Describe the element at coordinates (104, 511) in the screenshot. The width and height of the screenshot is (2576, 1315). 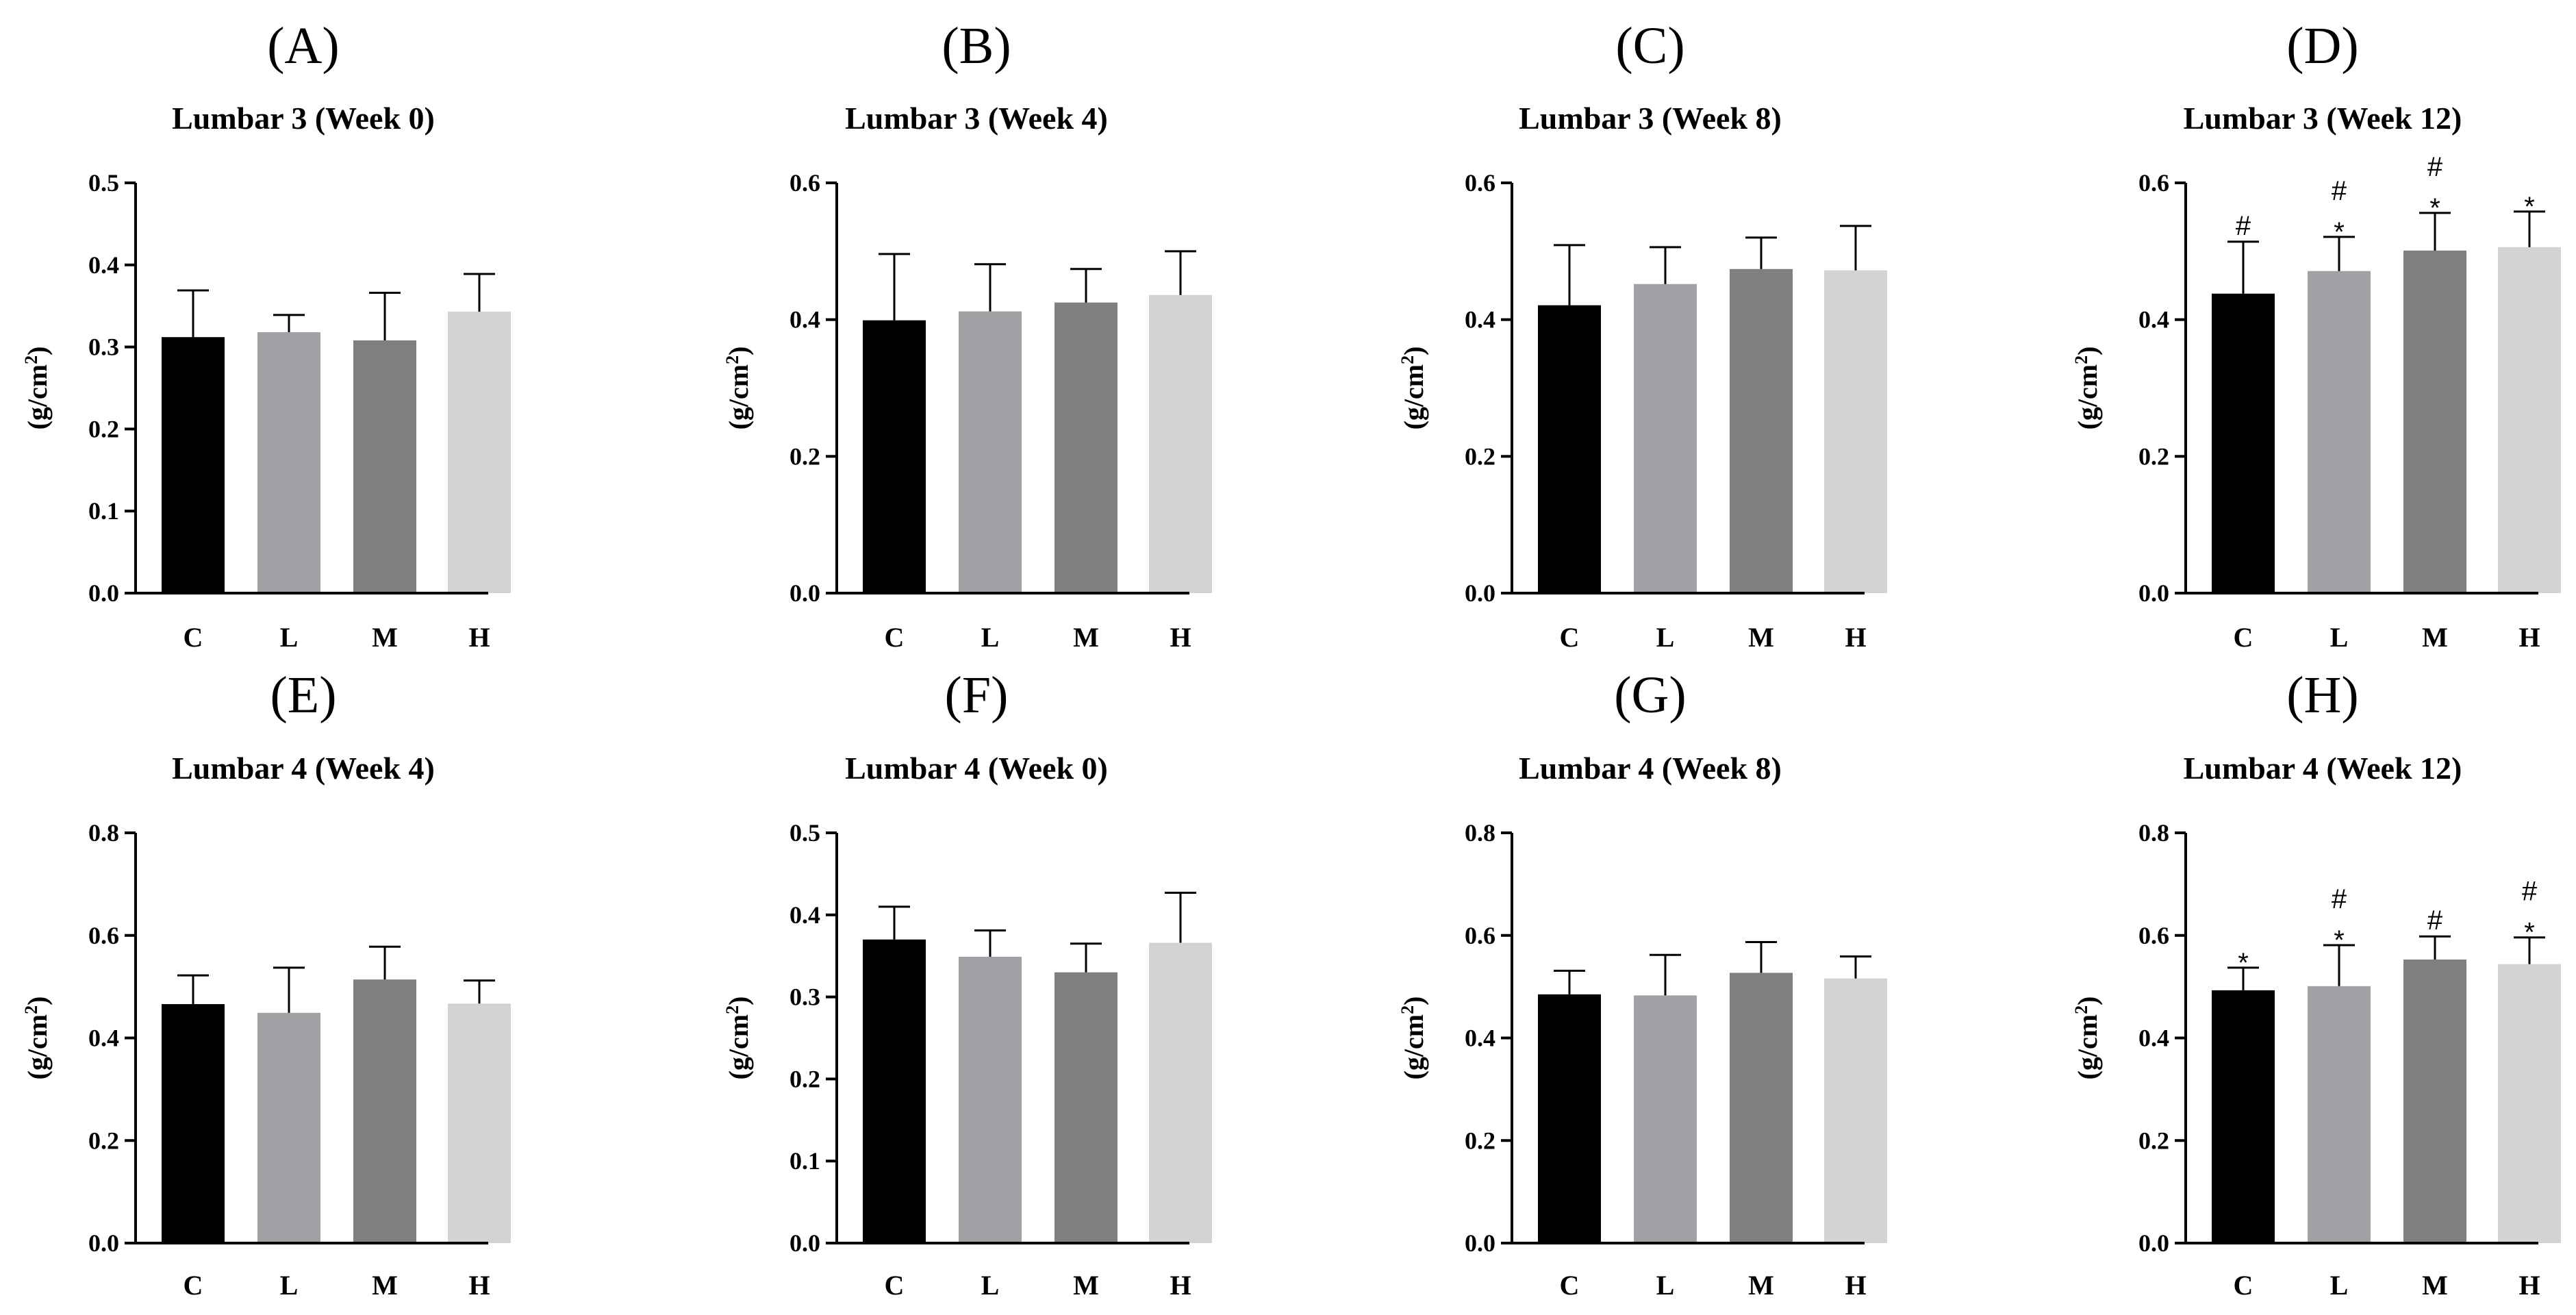
I see `y-tick-label: 0.1` at that location.